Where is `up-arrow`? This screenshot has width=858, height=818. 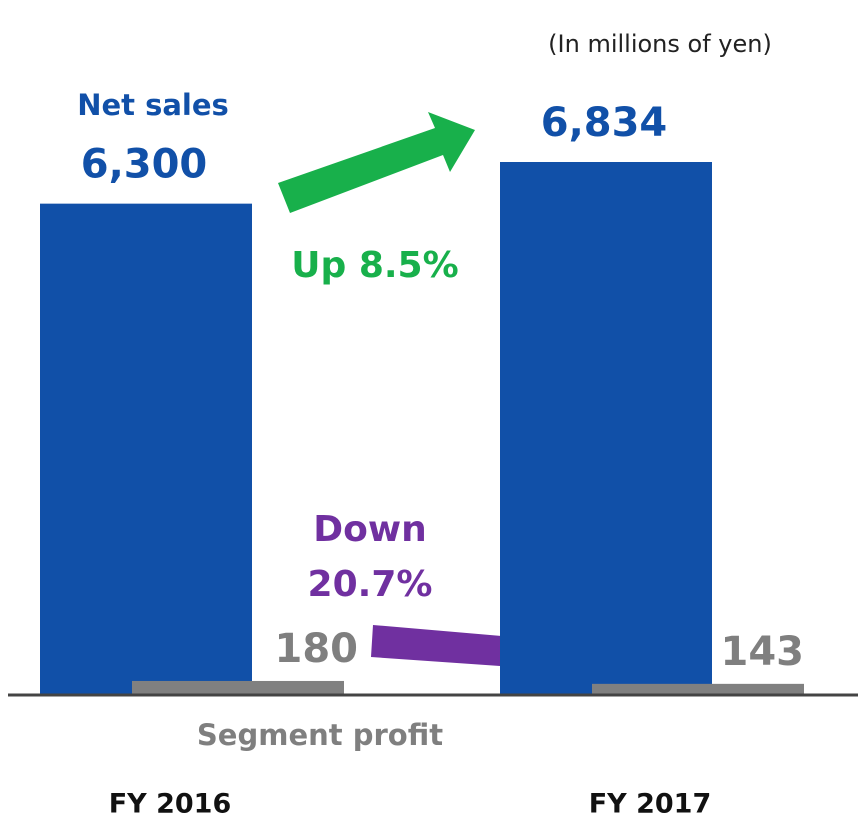 up-arrow is located at coordinates (376, 162).